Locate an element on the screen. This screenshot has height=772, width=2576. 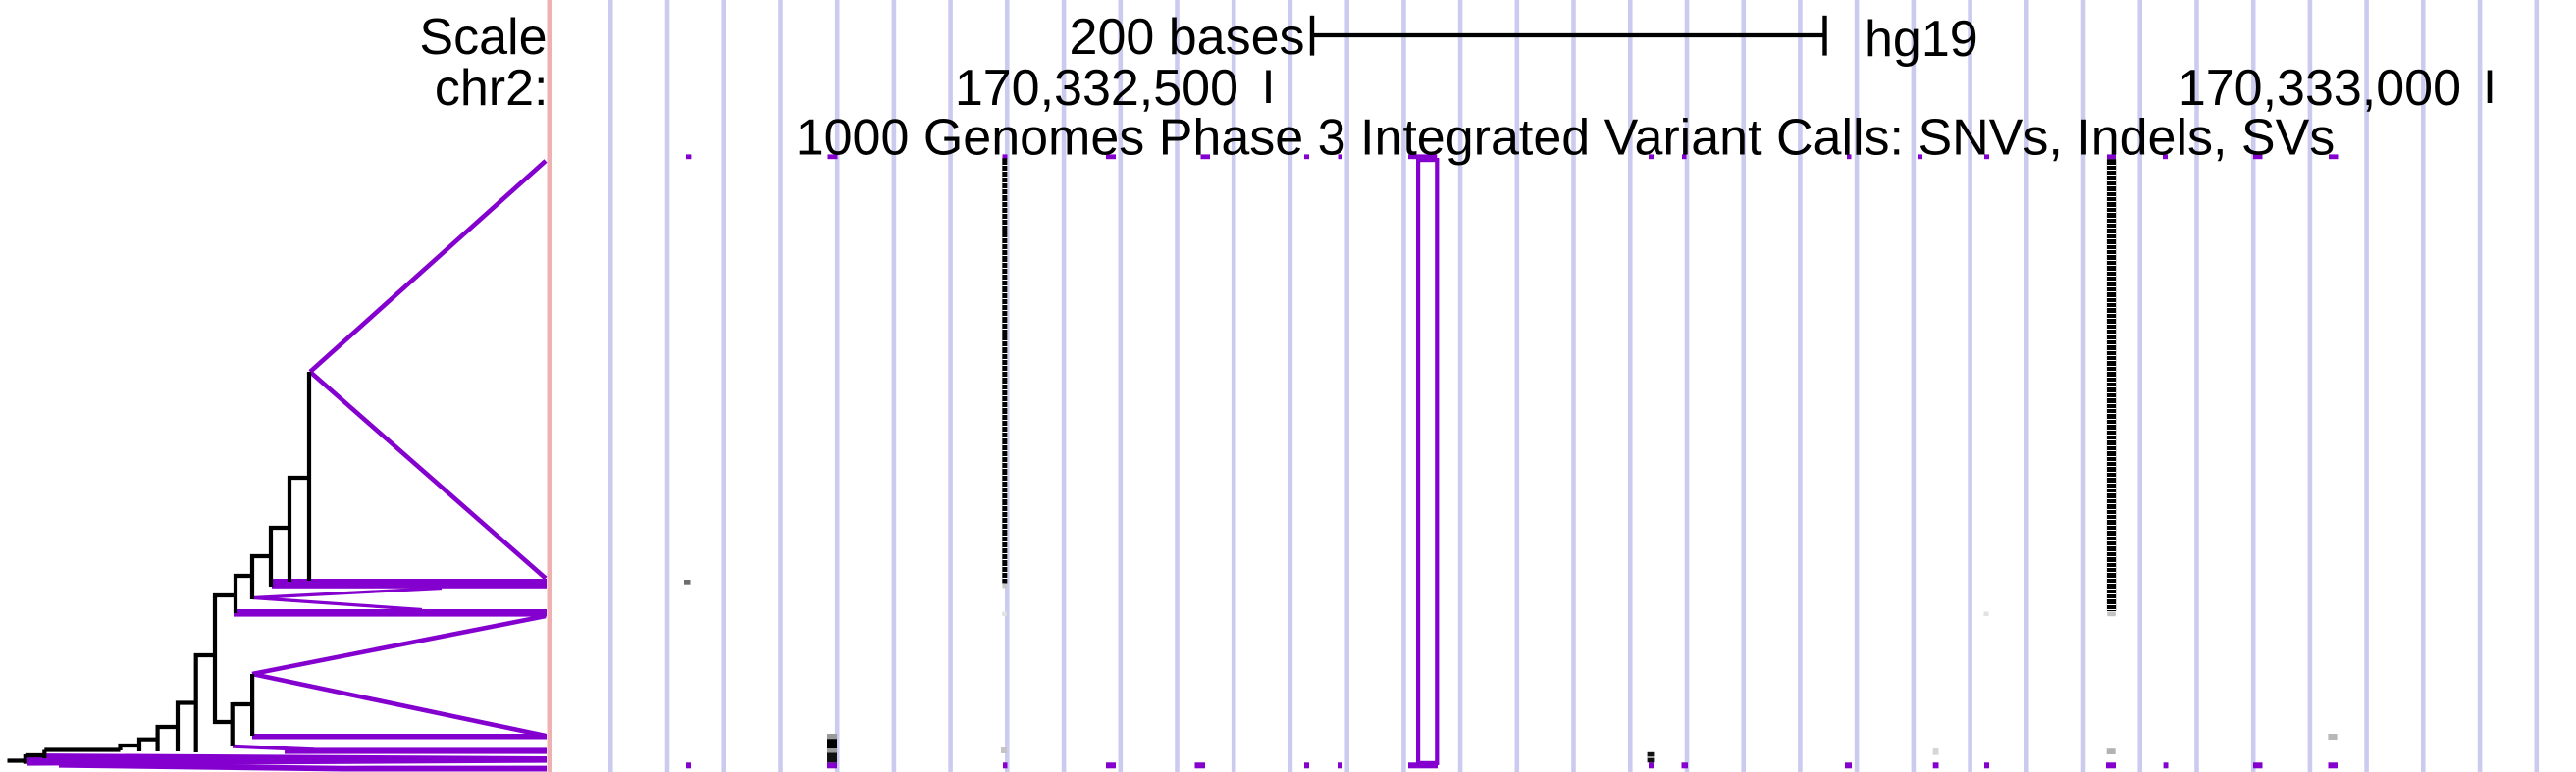
svg-text: hg19 is located at coordinates (1921, 39).